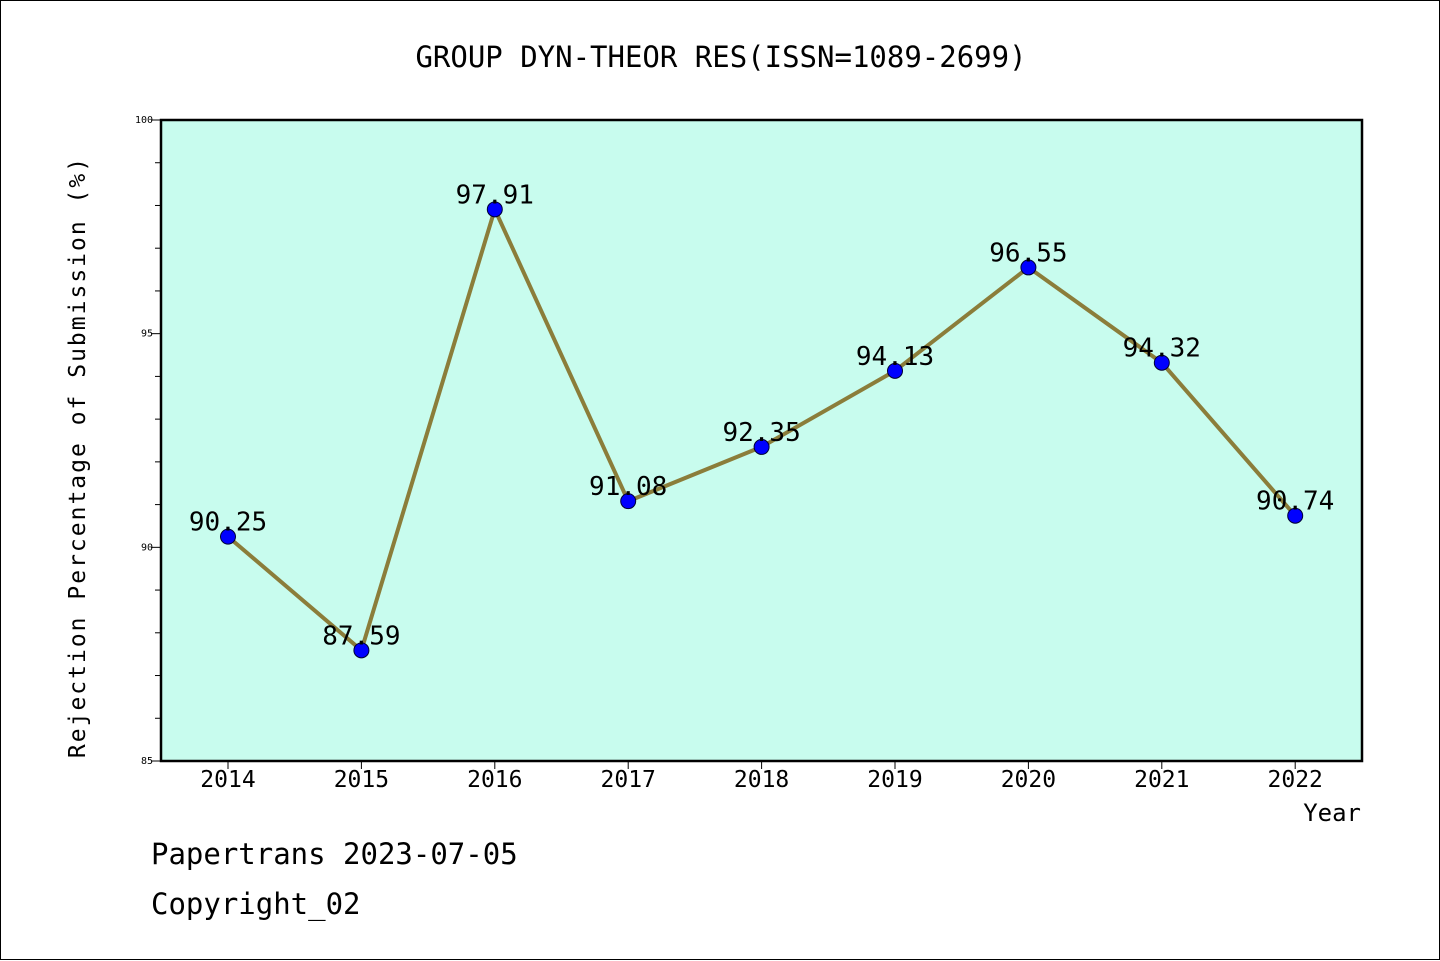 The image size is (1440, 961). What do you see at coordinates (494, 780) in the screenshot?
I see `x-tick-label: 2016` at bounding box center [494, 780].